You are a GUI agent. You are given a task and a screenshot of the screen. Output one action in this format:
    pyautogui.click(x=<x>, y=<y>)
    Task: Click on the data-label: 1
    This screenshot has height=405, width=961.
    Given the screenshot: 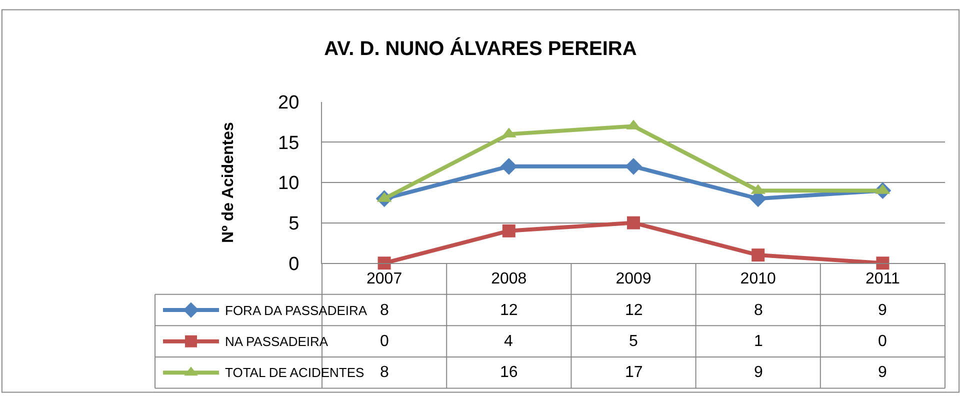 What is the action you would take?
    pyautogui.click(x=758, y=341)
    